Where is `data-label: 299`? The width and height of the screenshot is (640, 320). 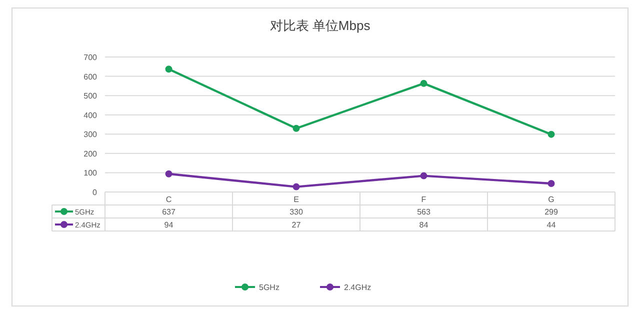
data-label: 299 is located at coordinates (551, 212).